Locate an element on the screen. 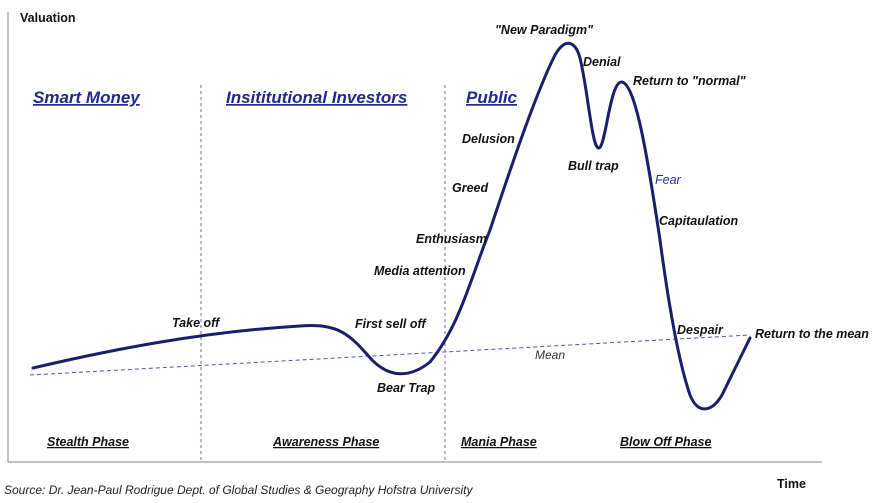 The image size is (885, 503). label-bull-trap: Bull trap is located at coordinates (593, 166).